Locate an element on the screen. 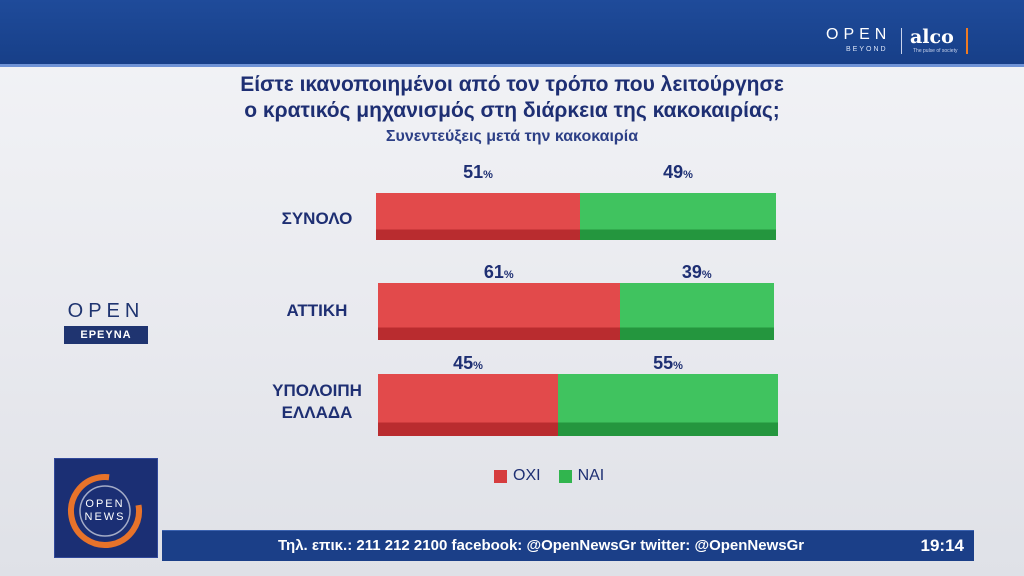 The width and height of the screenshot is (1024, 576). logo-divider is located at coordinates (901, 41).